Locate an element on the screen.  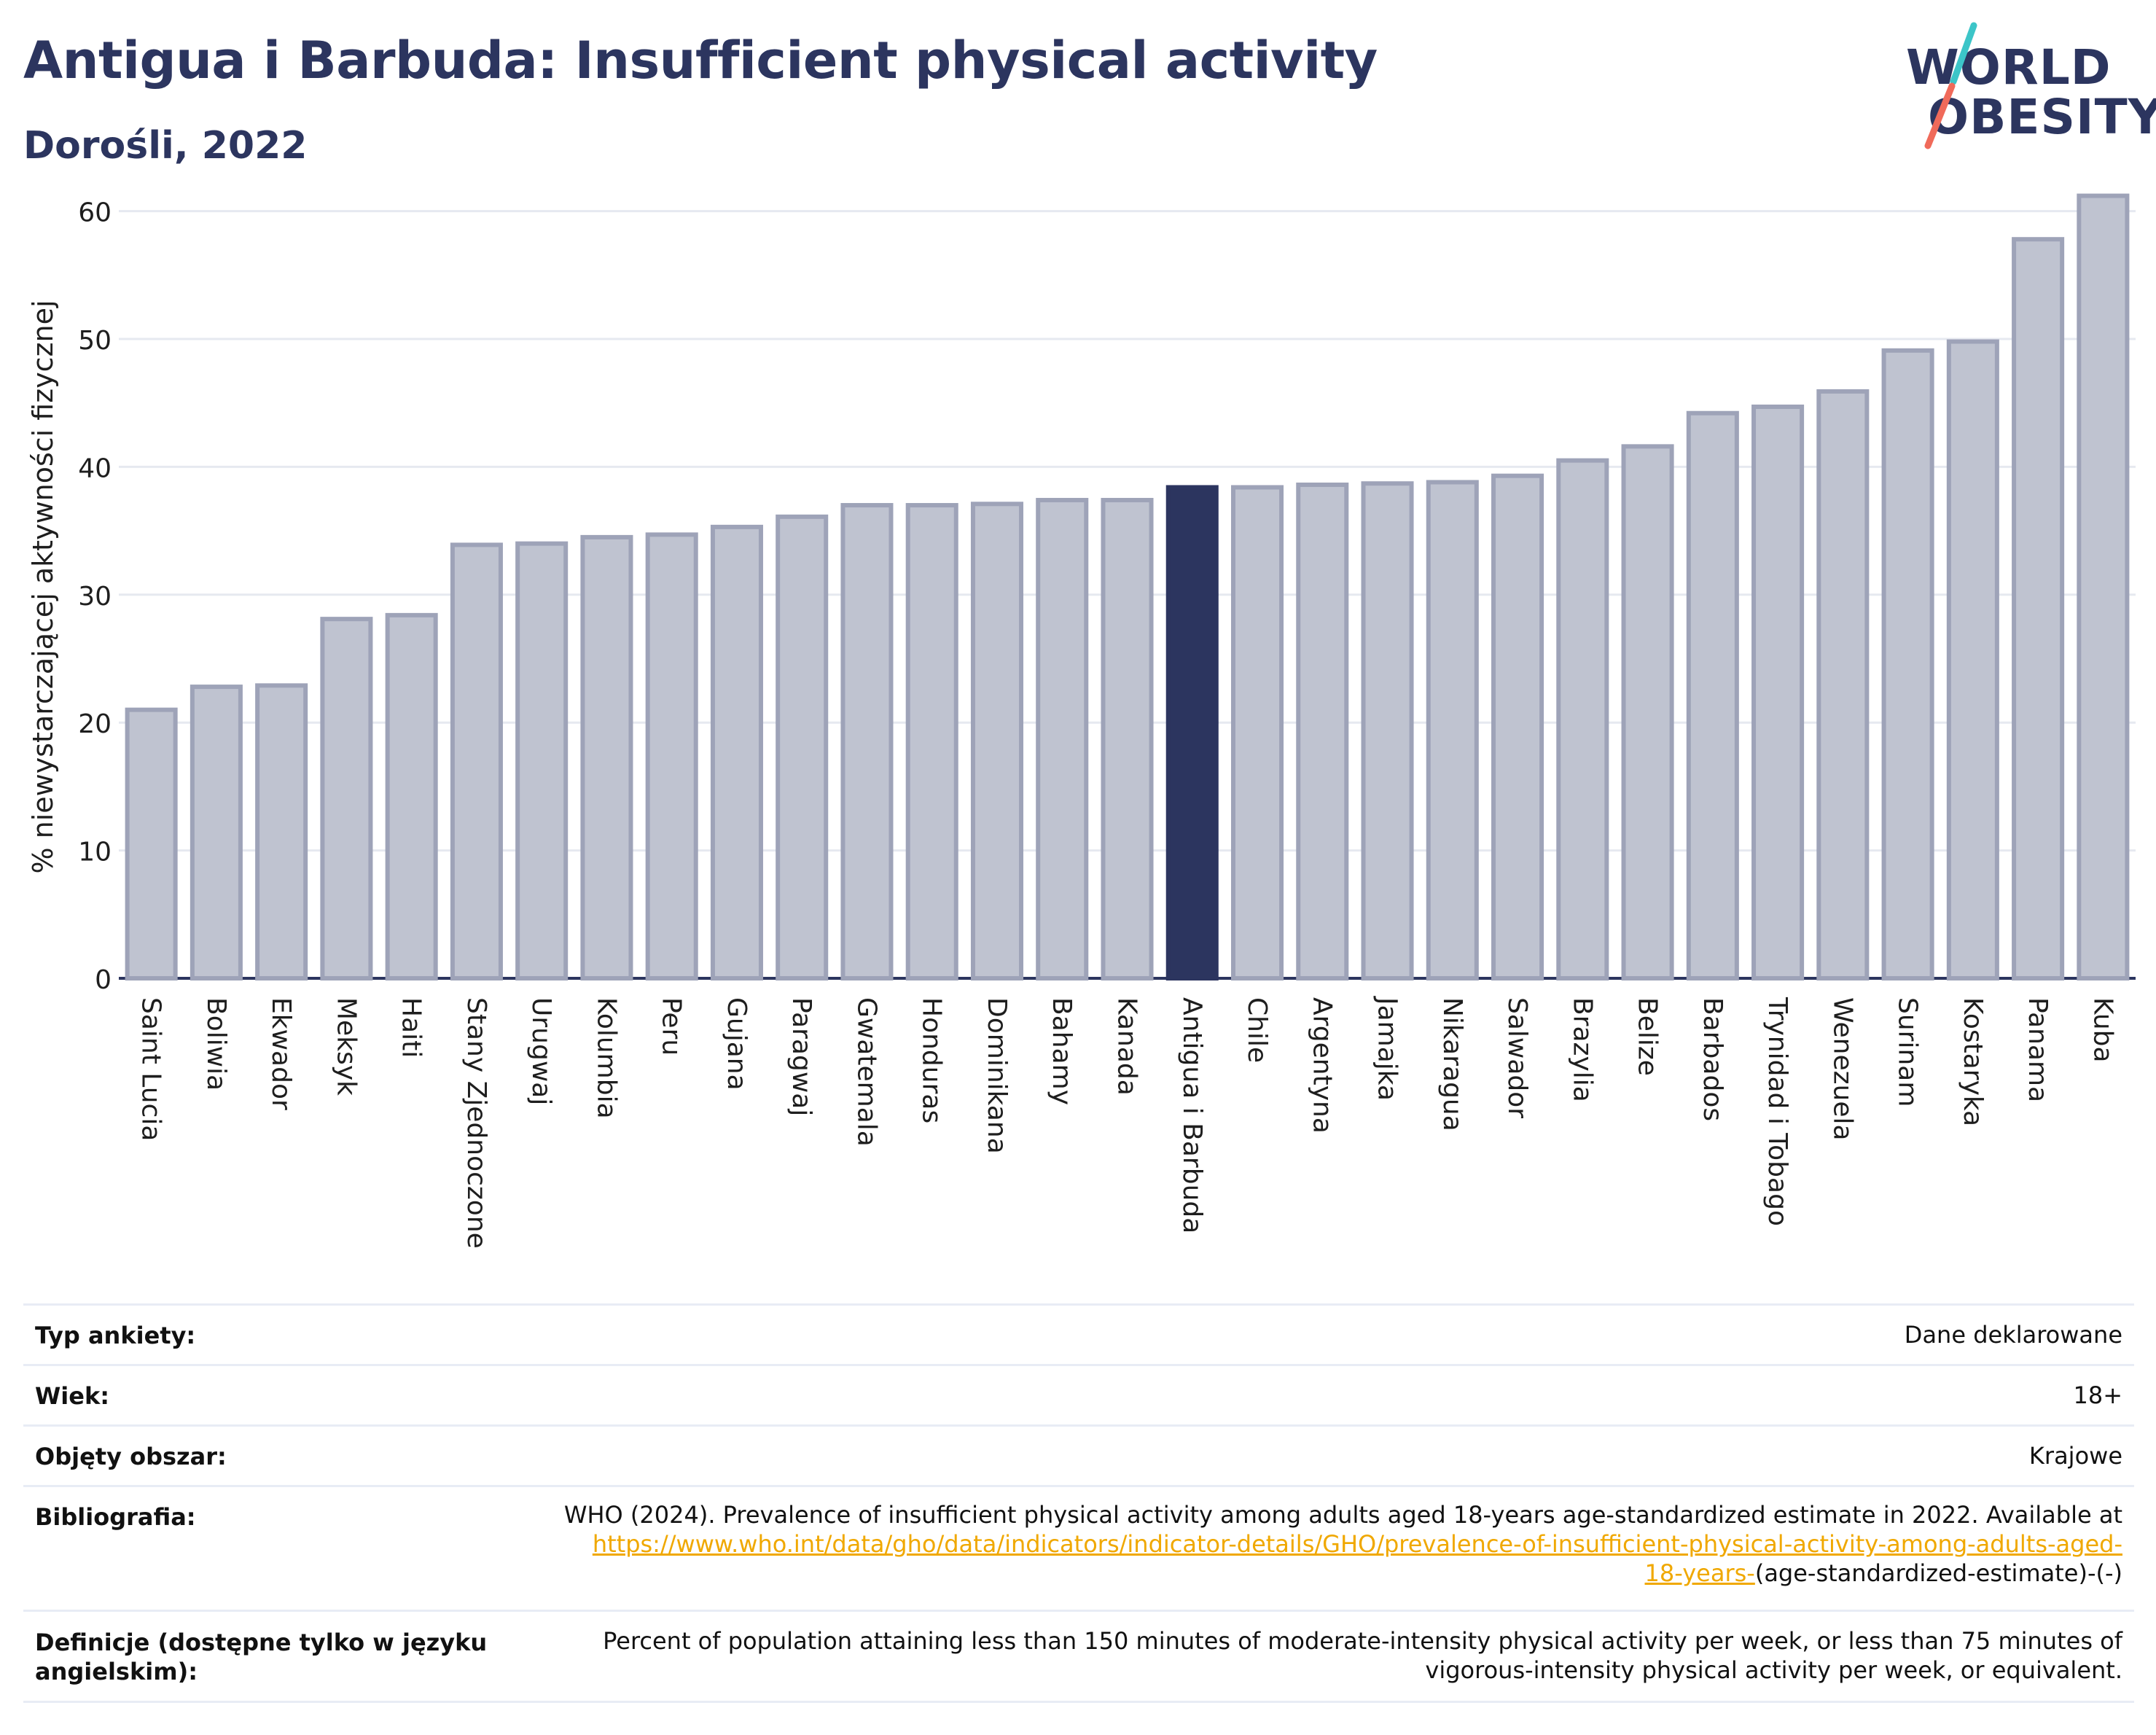
x-tick-label: Saint Lucia is located at coordinates (151, 1069).